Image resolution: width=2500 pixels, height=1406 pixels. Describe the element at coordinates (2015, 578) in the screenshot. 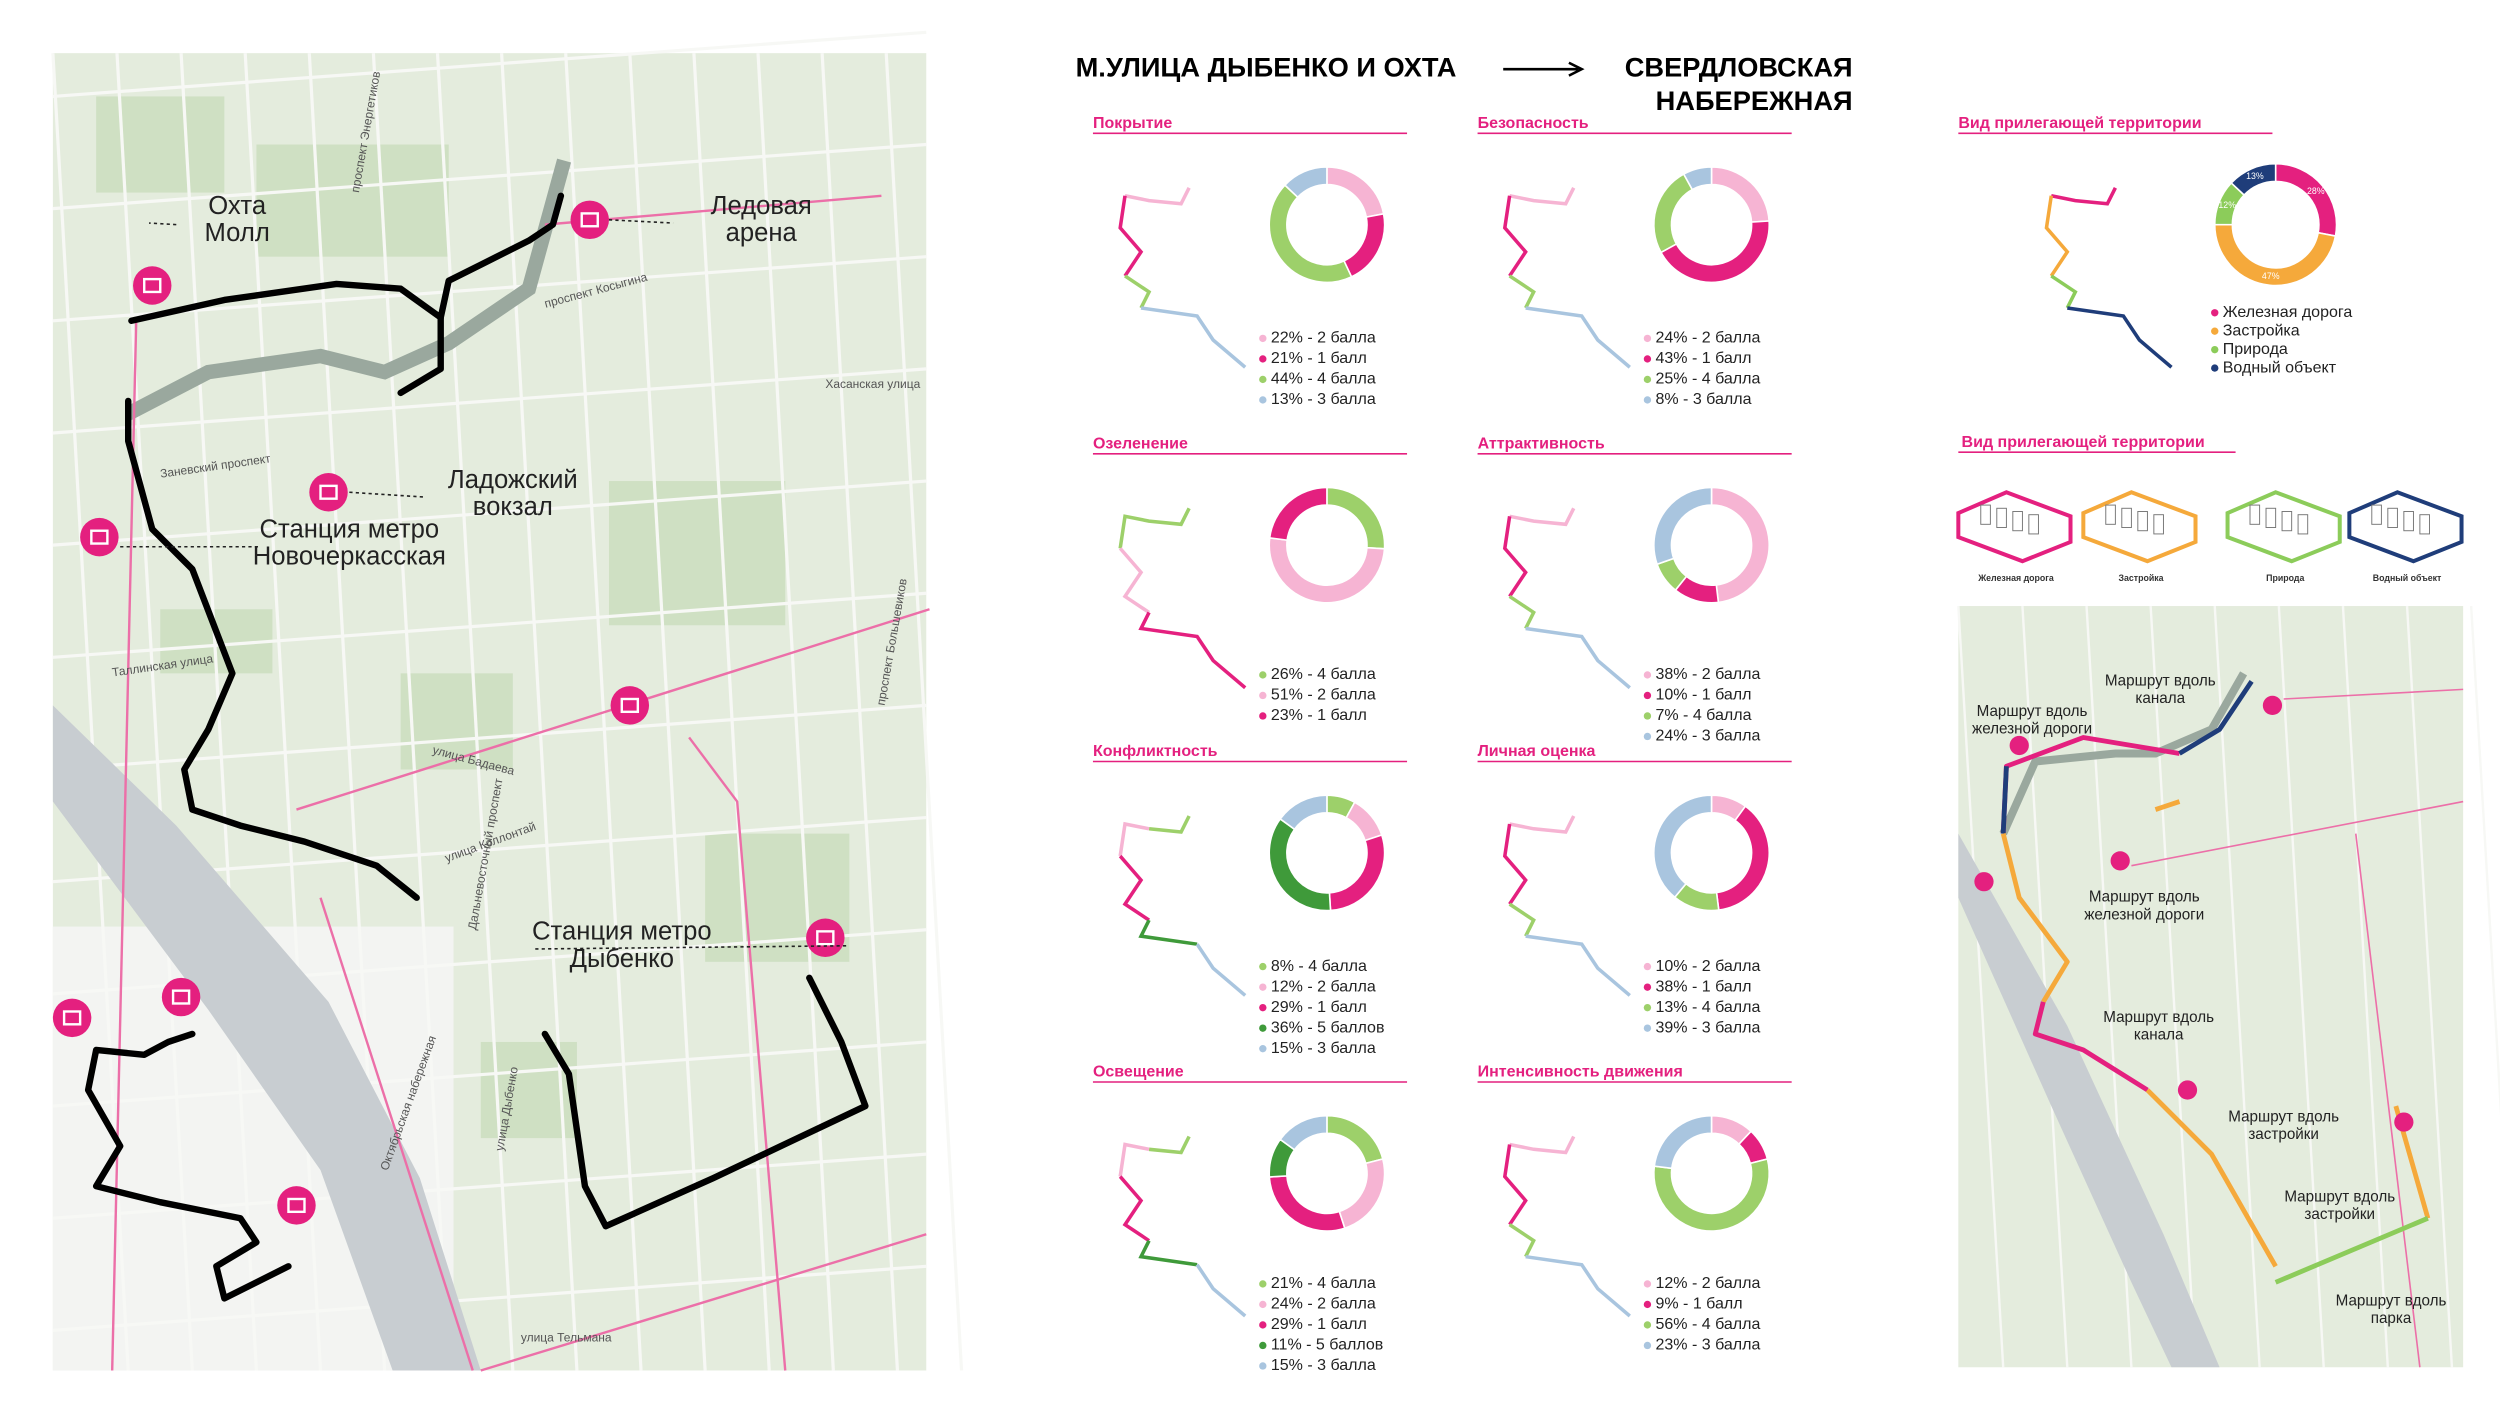

I see `territory-label: Железная дорога` at that location.